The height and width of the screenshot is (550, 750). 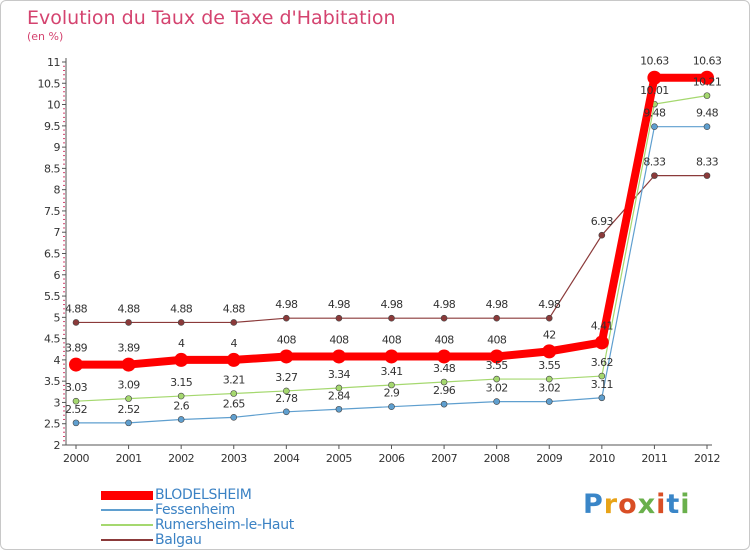 What do you see at coordinates (49, 83) in the screenshot?
I see `y-tick-label: 10.5` at bounding box center [49, 83].